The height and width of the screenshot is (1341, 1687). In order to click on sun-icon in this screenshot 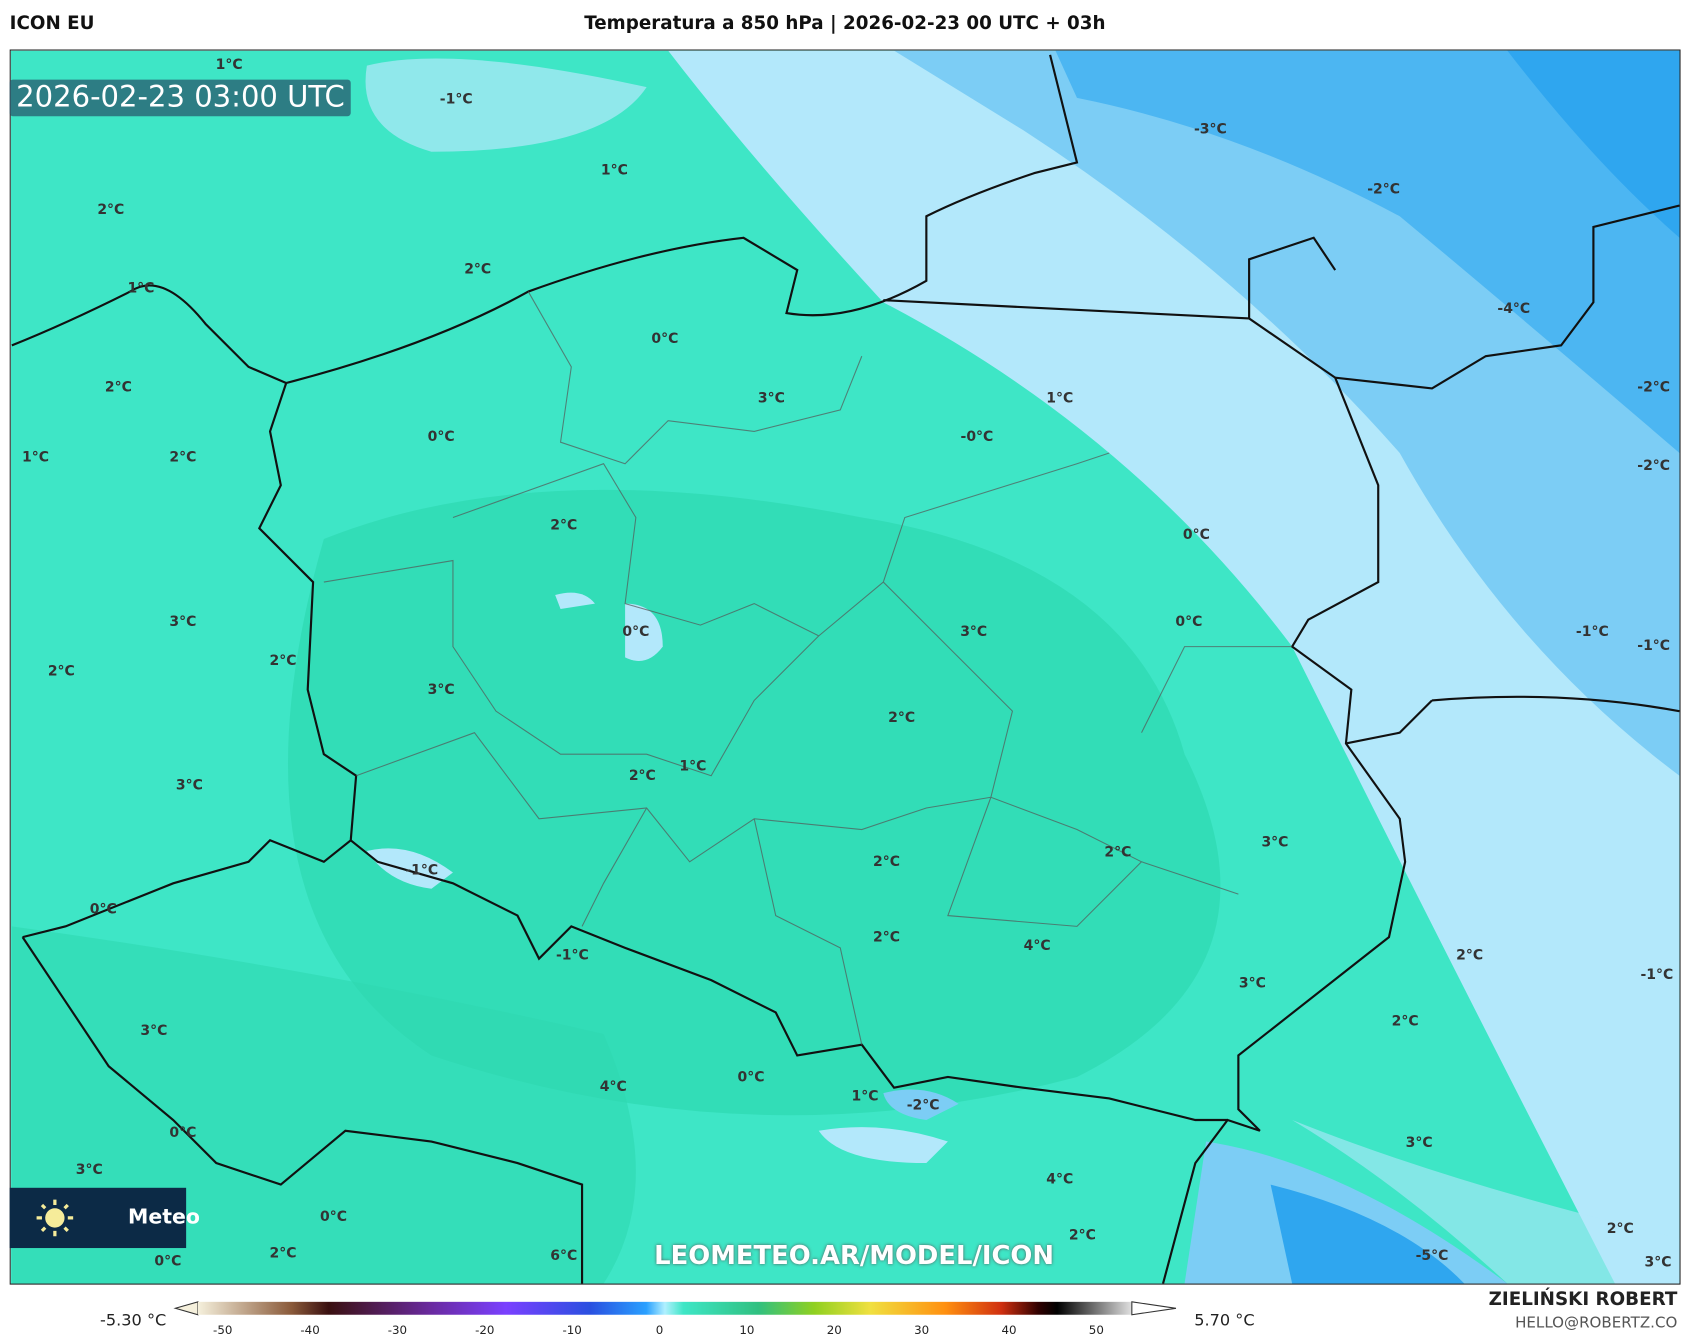, I will do `click(55, 1218)`.